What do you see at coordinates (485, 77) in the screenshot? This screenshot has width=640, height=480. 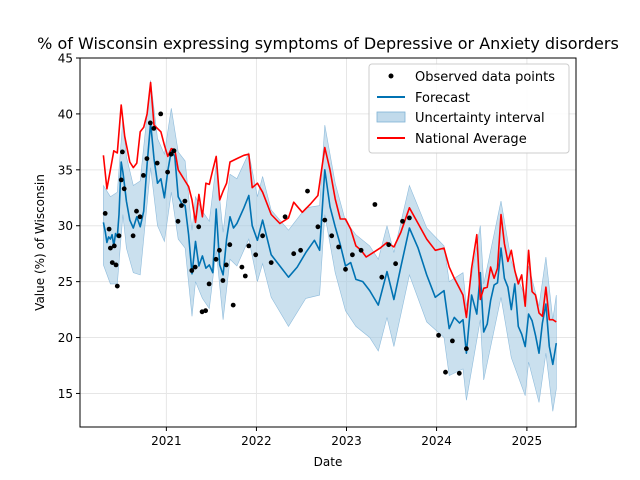 I see `legend-observed-label: Observed data points` at bounding box center [485, 77].